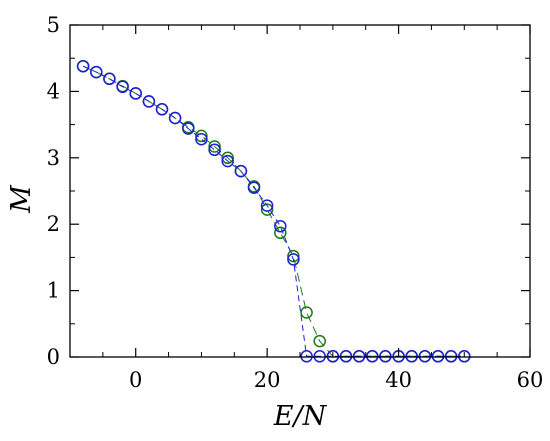  Describe the element at coordinates (300, 416) in the screenshot. I see `x-axis-title: E/N` at that location.